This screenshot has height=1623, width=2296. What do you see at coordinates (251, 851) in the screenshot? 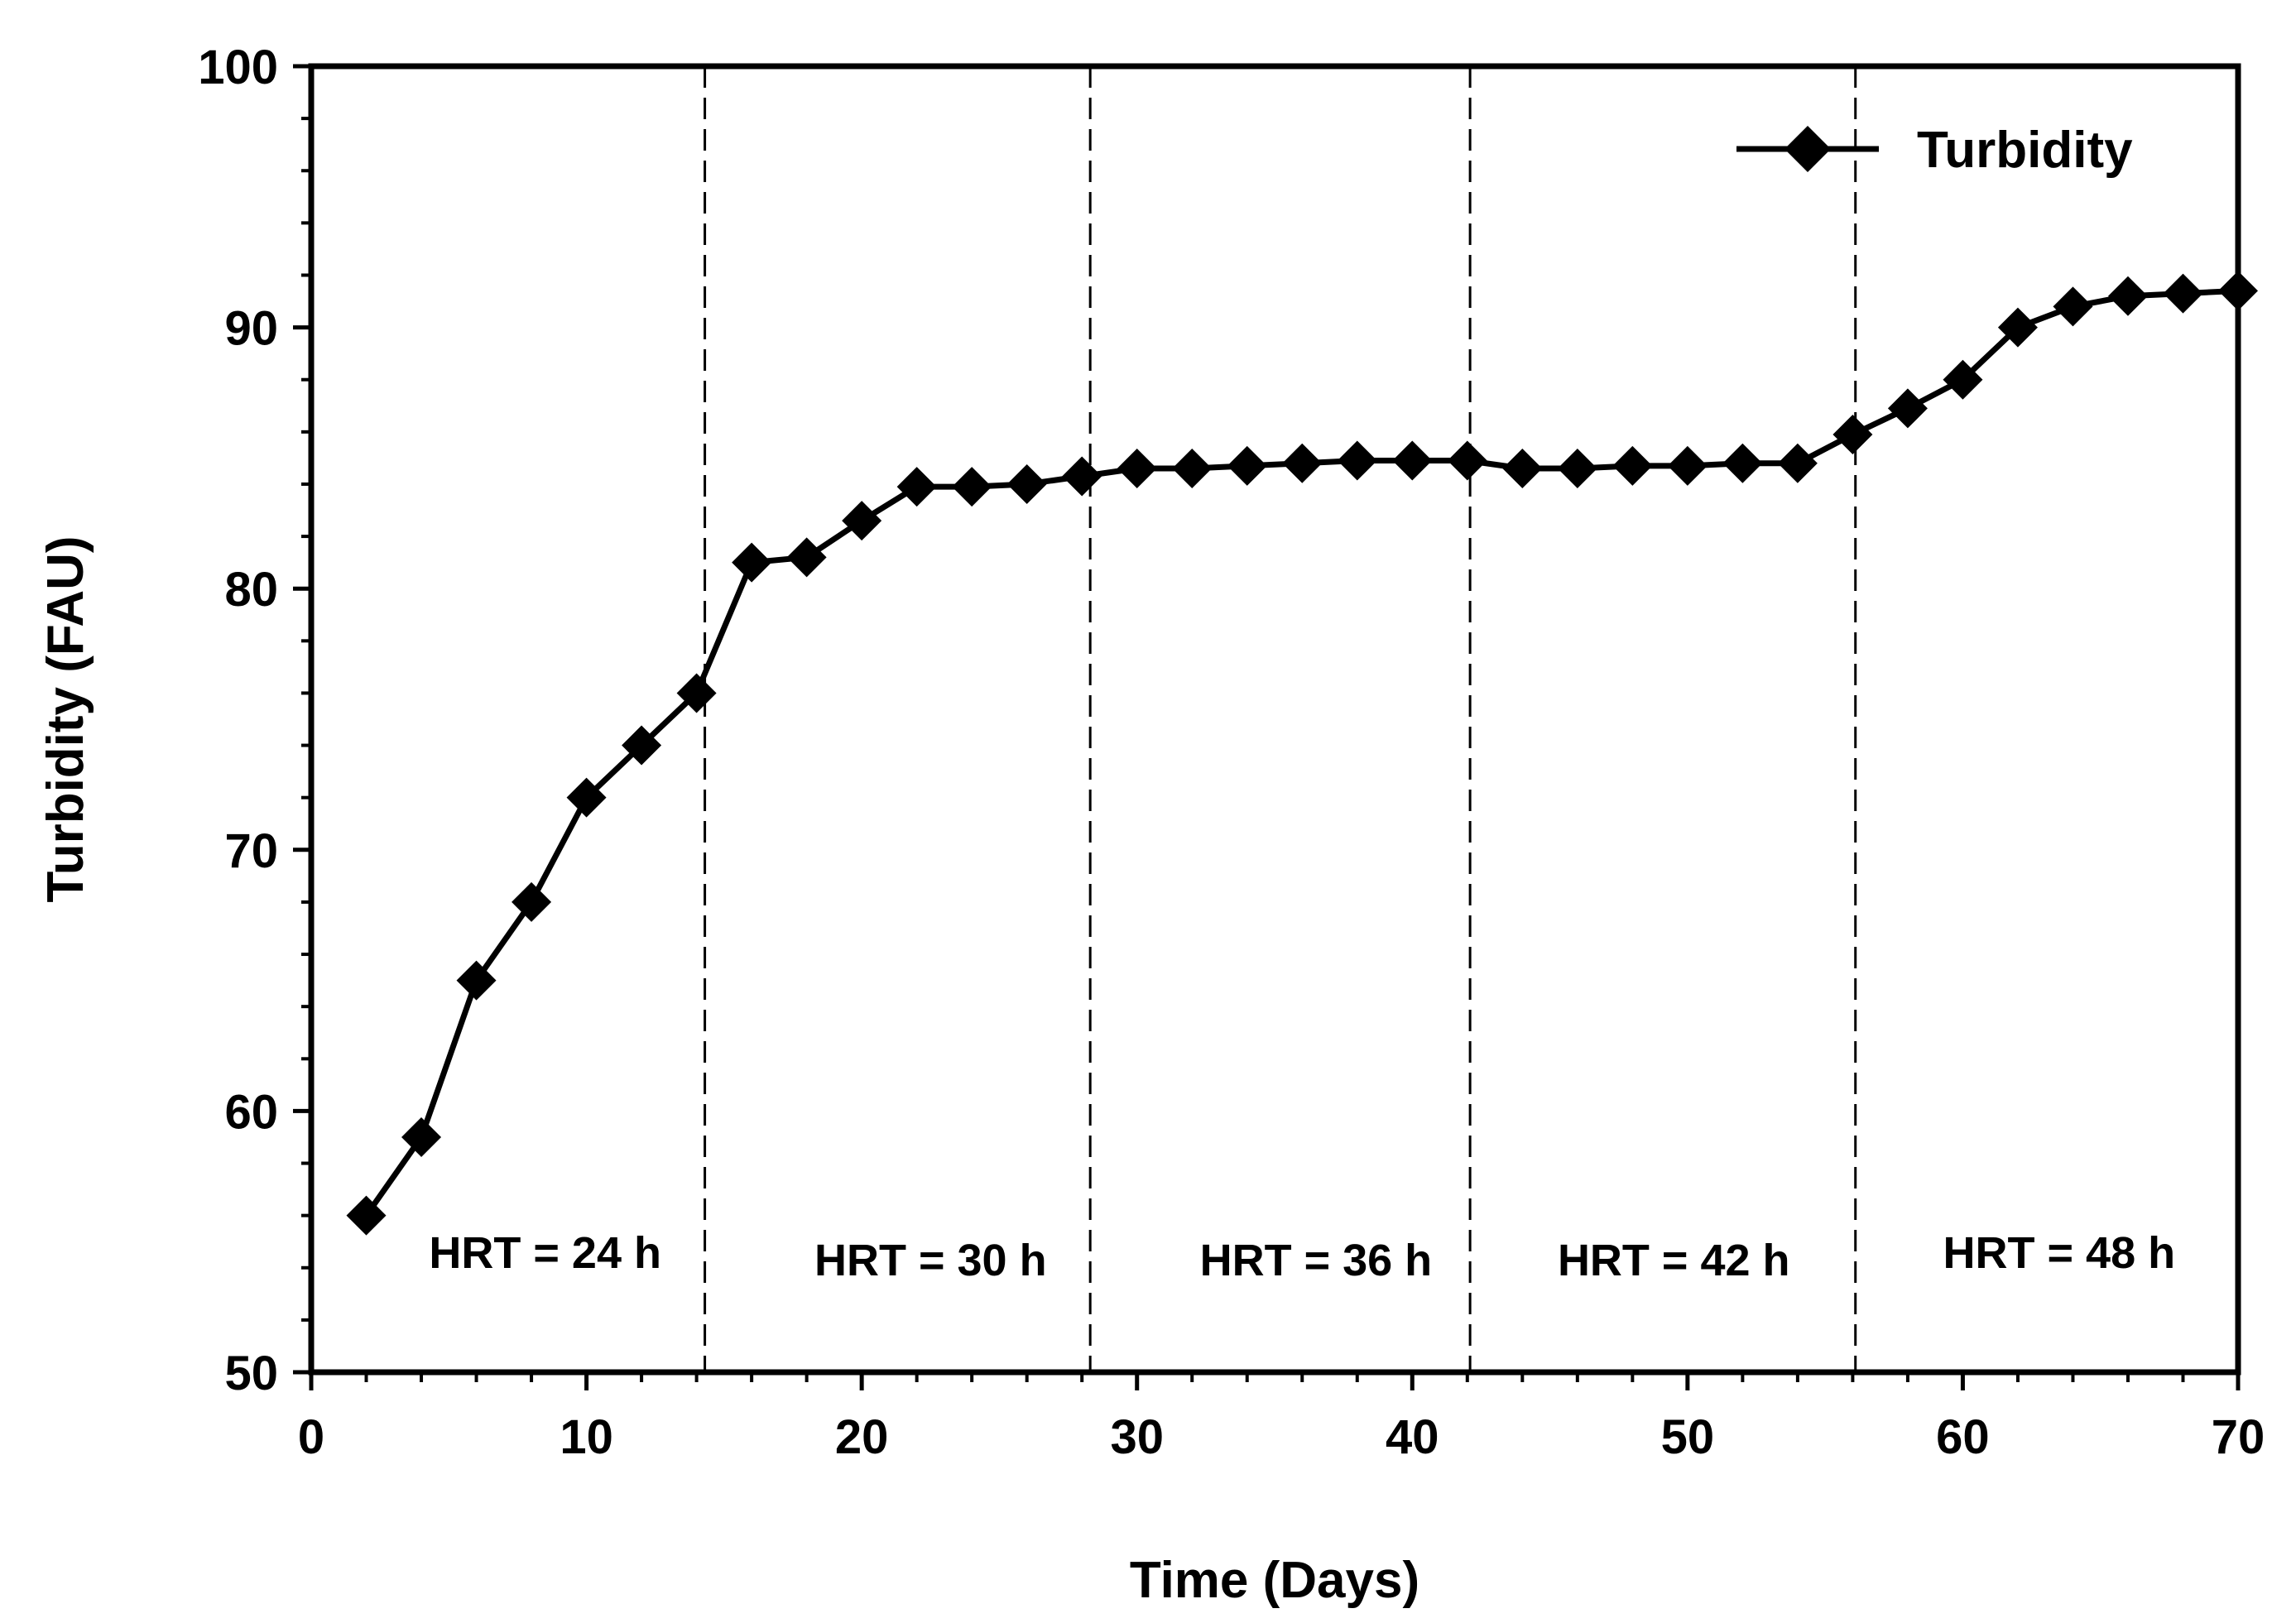
I see `y-tick-label: 70` at bounding box center [251, 851].